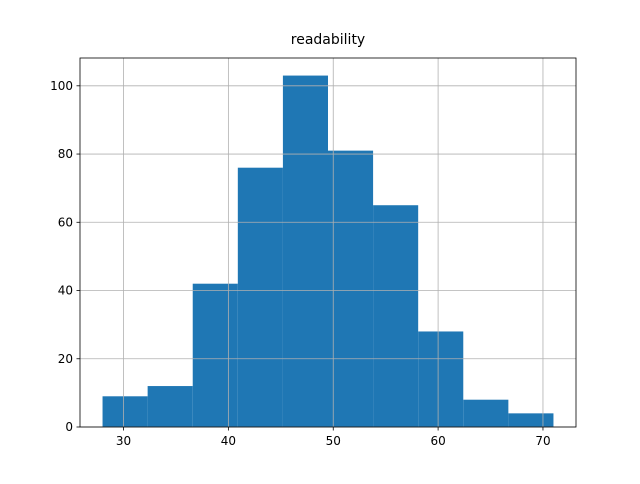 The height and width of the screenshot is (484, 640). I want to click on y-tick-label: 100, so click(61, 86).